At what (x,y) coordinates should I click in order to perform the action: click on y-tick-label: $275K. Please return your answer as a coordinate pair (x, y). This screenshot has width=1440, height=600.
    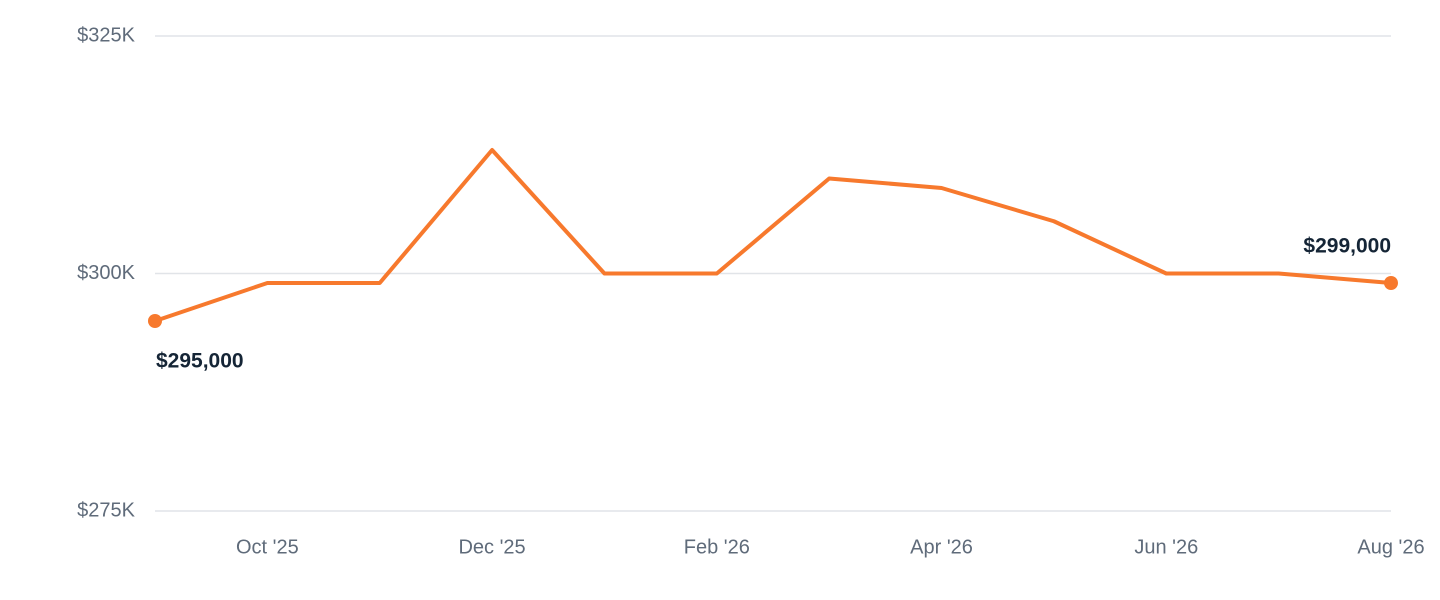
    Looking at the image, I should click on (106, 510).